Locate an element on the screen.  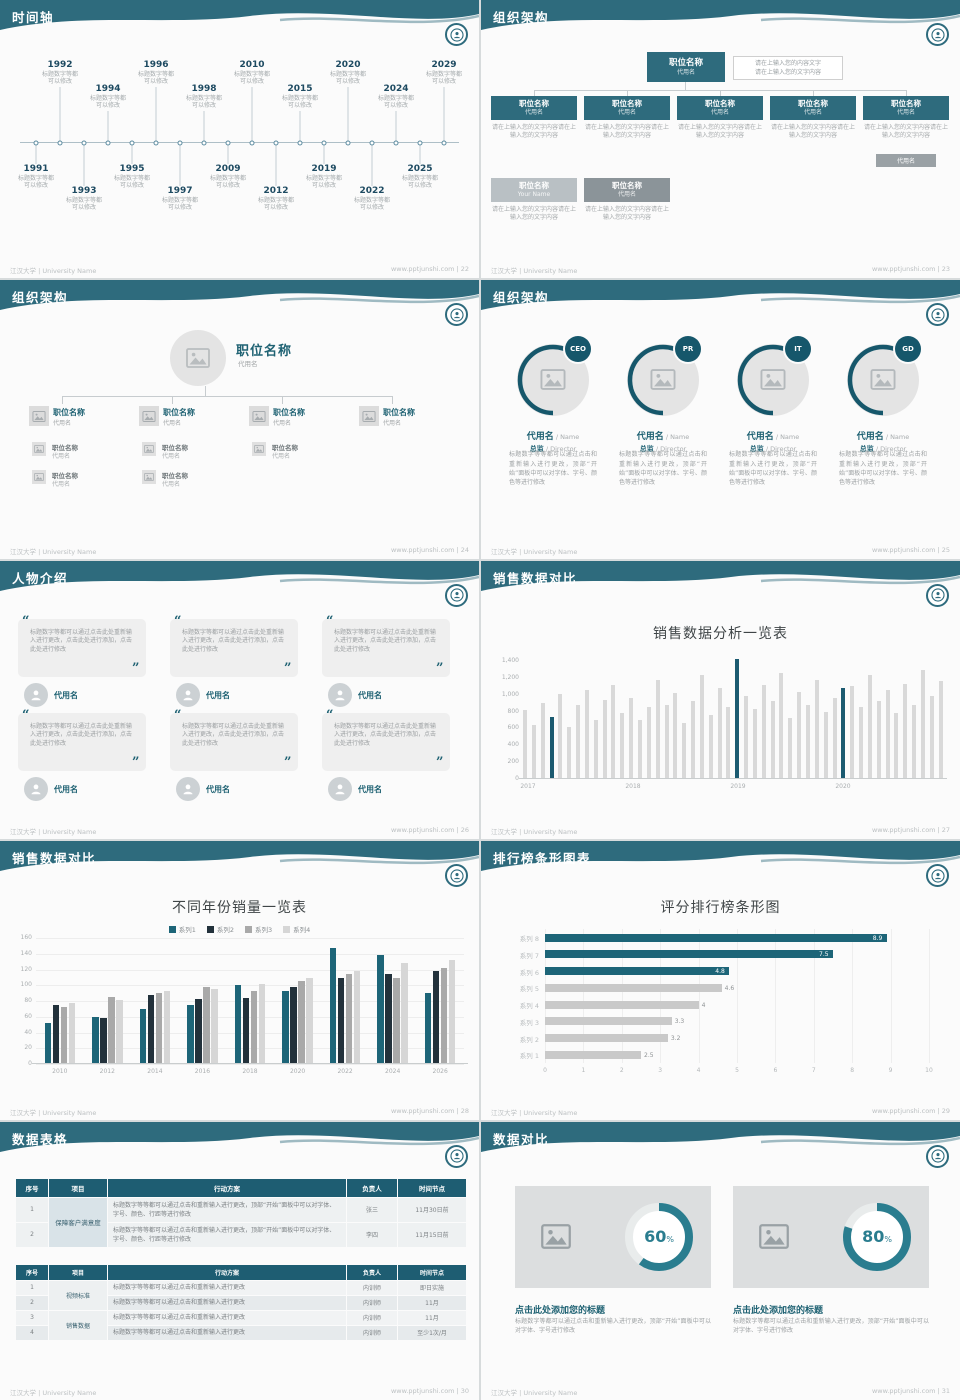
person-name: 代用名 is located at coordinates (370, 695).